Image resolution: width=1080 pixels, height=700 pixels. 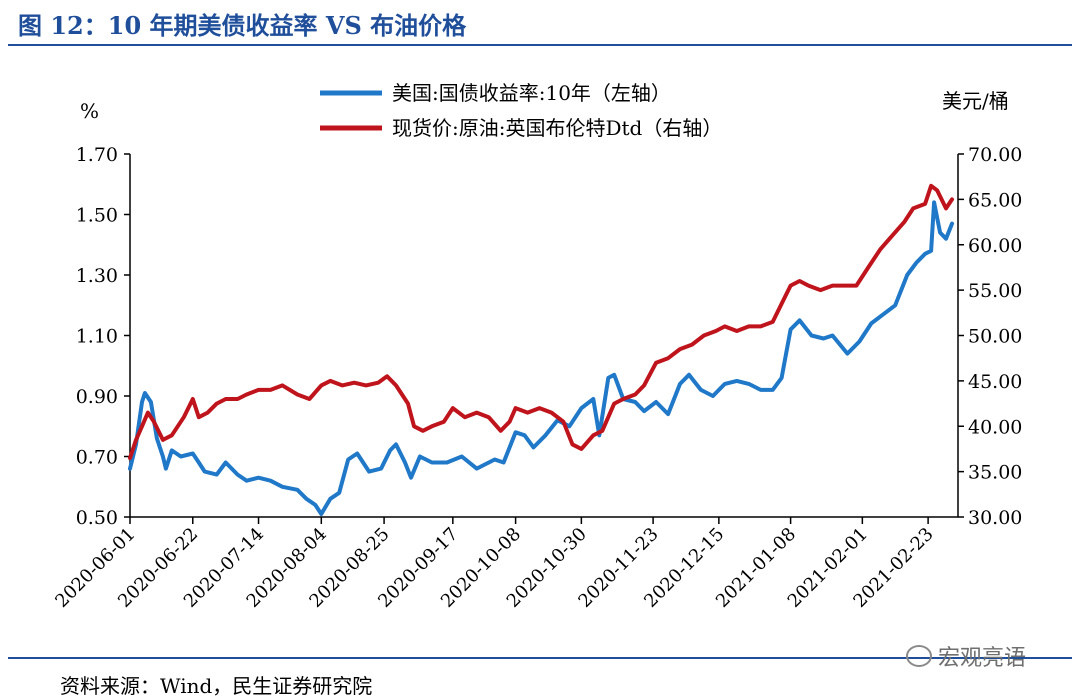 What do you see at coordinates (521, 110) in the screenshot?
I see `legend: 美国:国债收益率:10年（左轴） 现货价:原油:英国布伦特Dtd（右轴）` at bounding box center [521, 110].